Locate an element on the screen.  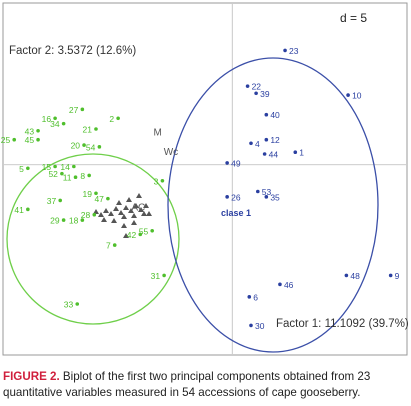
variable-label-AC: AC is located at coordinates (138, 208).